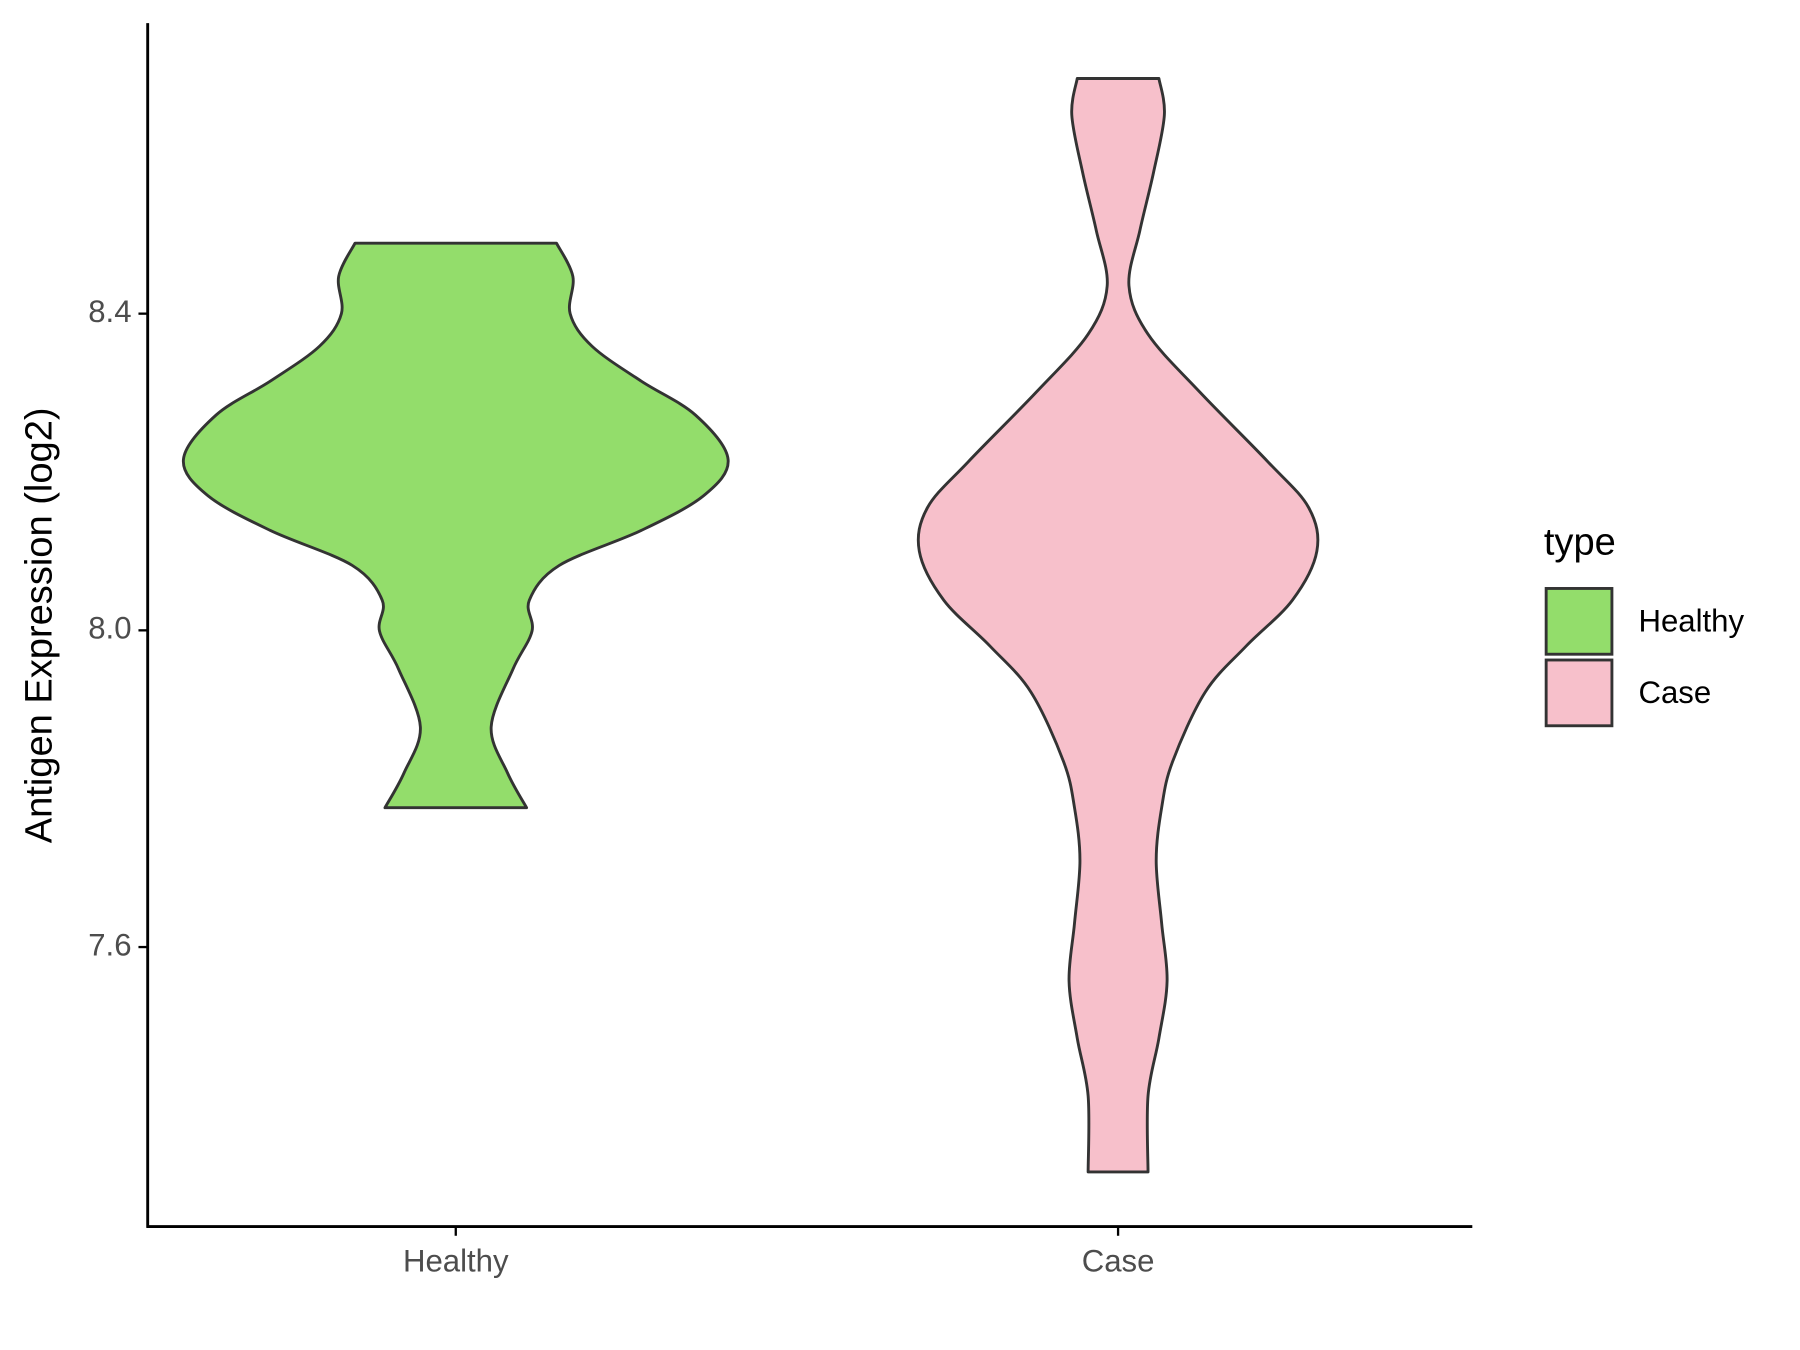 The height and width of the screenshot is (1350, 1800). I want to click on violin, so click(456, 525).